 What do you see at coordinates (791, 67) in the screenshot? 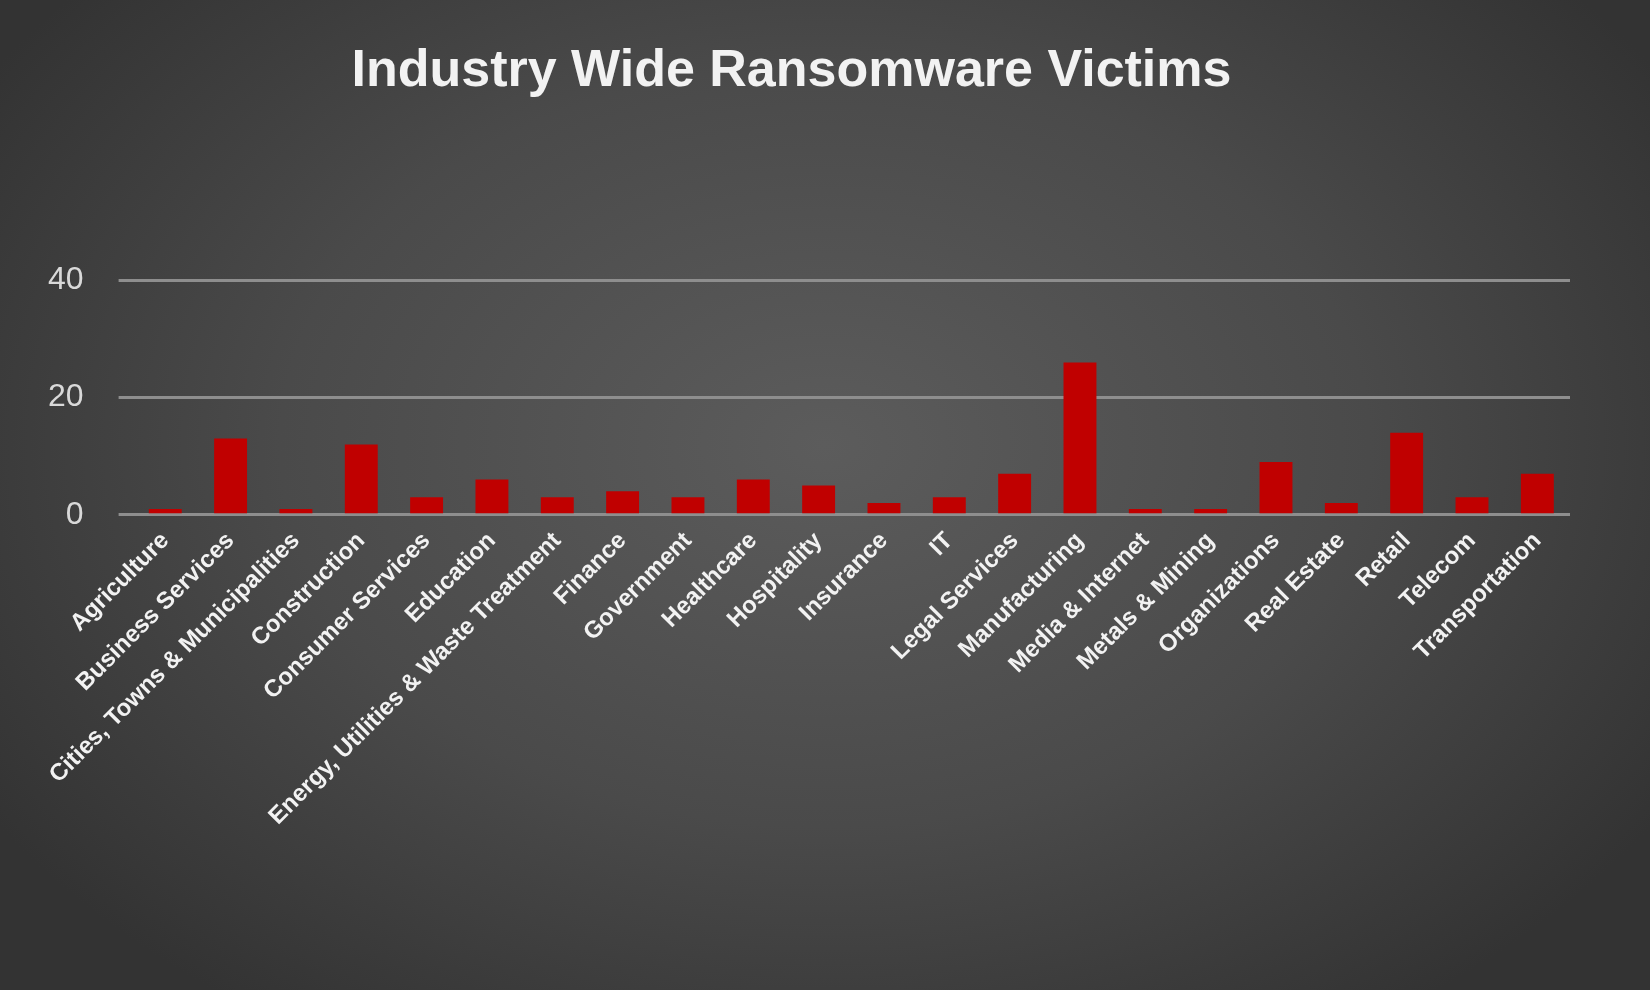
I see `chart-title: Industry Wide Ransomware Victims` at bounding box center [791, 67].